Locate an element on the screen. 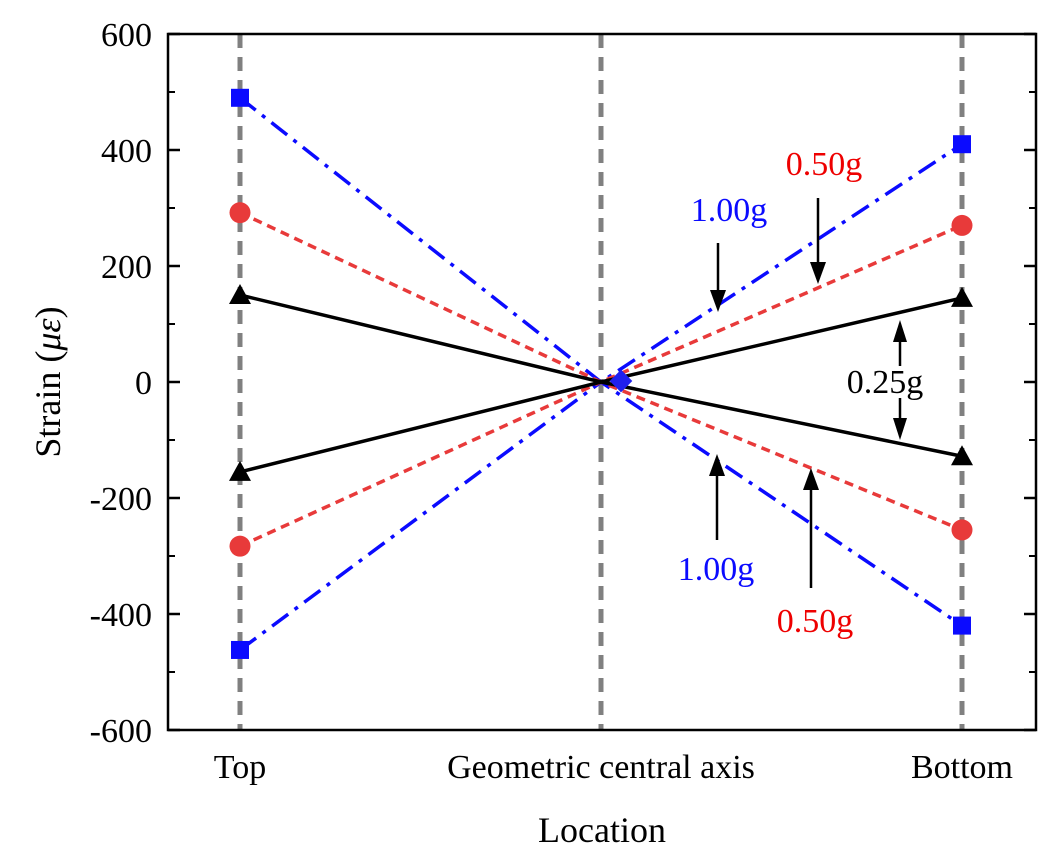 This screenshot has height=859, width=1047. y-axis-title: Strain (με) is located at coordinates (48, 381).